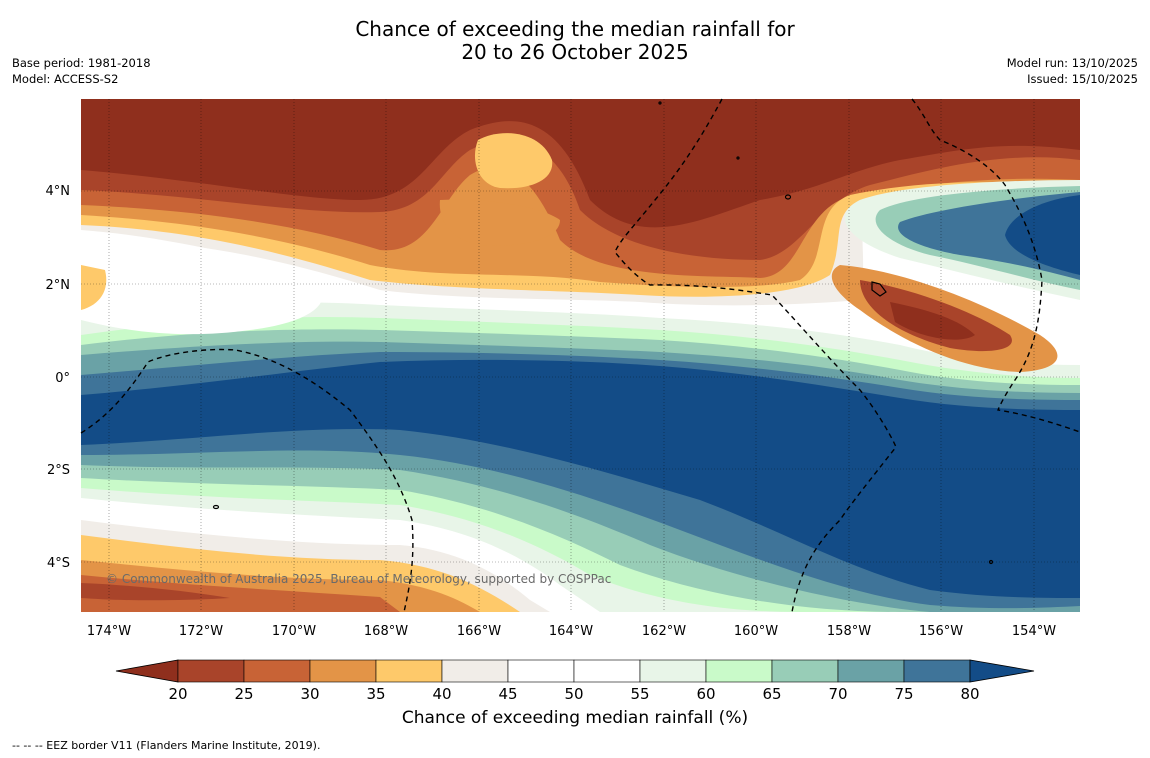  Describe the element at coordinates (147, 671) in the screenshot. I see `colorbar-extend-low` at that location.